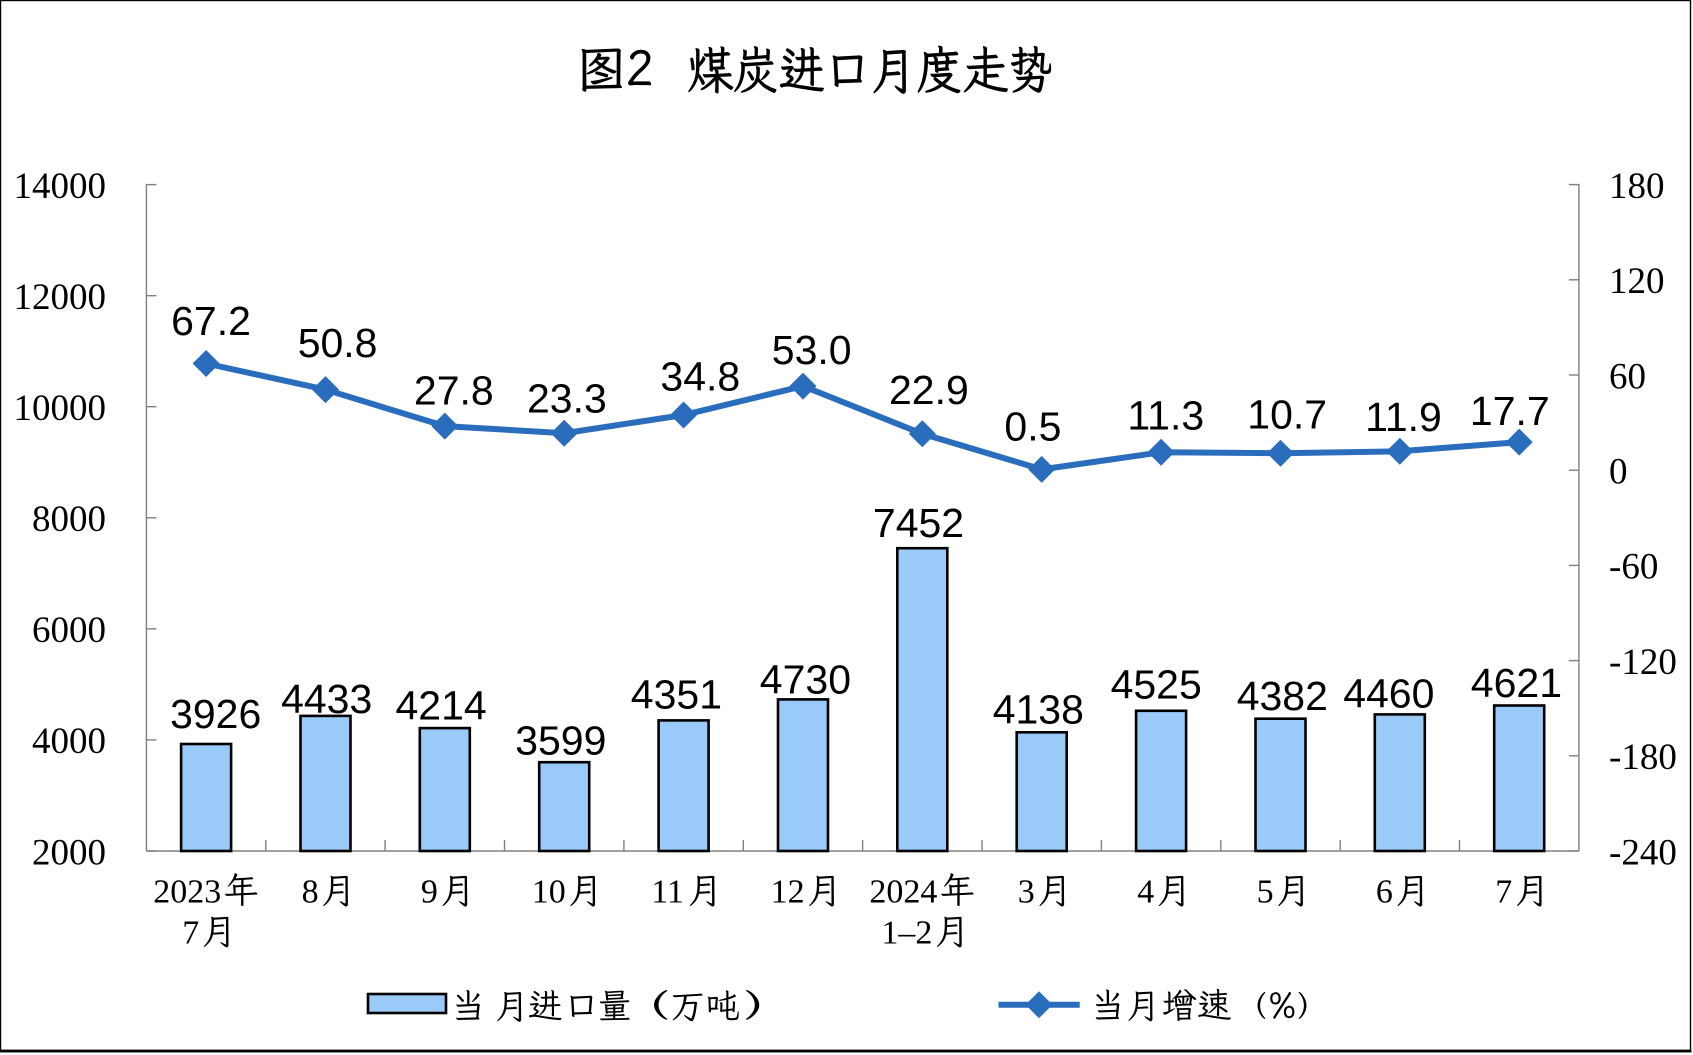 The image size is (1693, 1055). I want to click on svg-text: 11, so click(667, 892).